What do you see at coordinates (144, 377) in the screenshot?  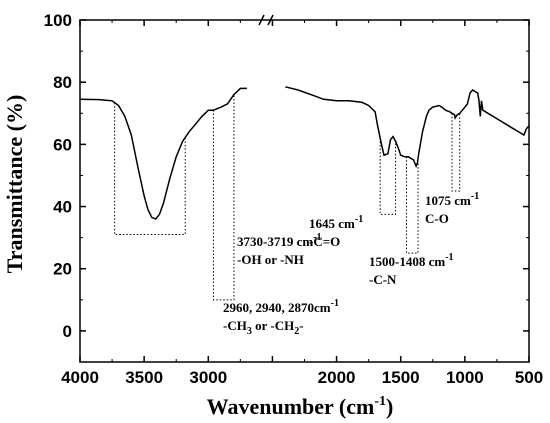 I see `x-tick-label: 3500` at bounding box center [144, 377].